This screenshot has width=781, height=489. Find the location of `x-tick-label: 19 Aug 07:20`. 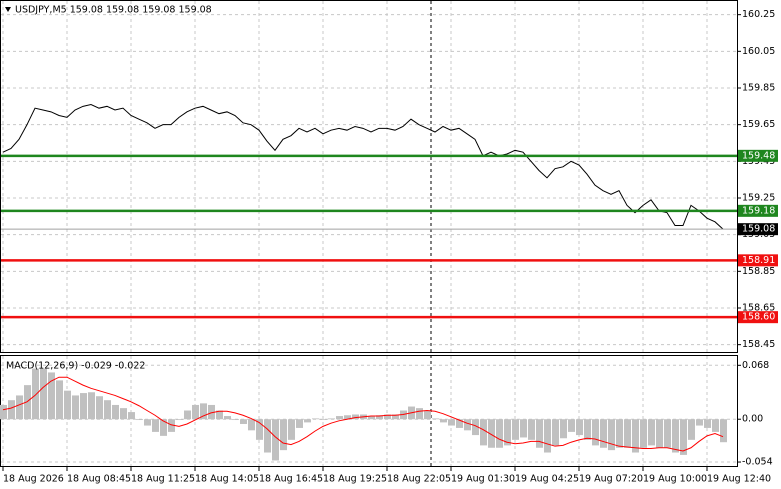

x-tick-label: 19 Aug 07:20 is located at coordinates (611, 479).